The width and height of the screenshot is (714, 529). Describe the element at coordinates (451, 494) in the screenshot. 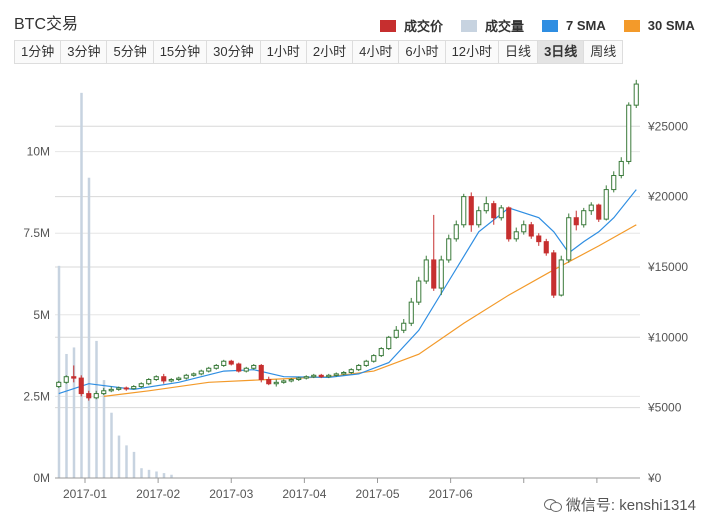

I see `x-tick-label: 2017-06` at that location.